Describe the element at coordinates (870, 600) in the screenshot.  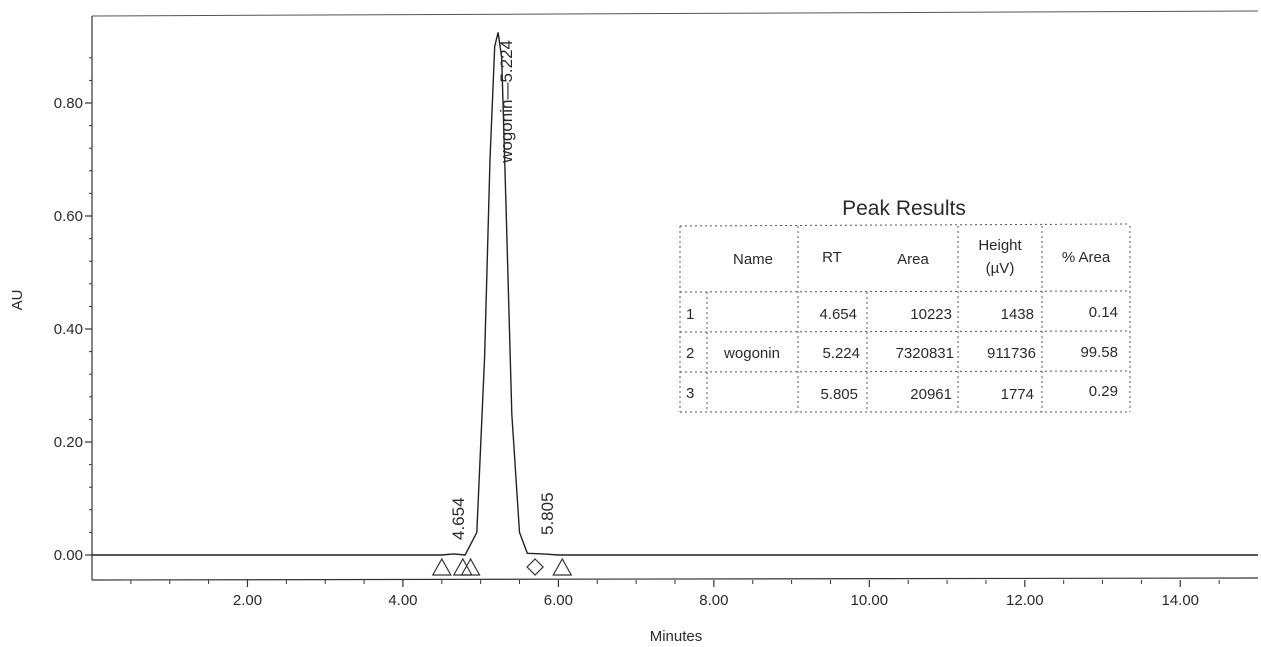
I see `x-tick-label: 10.00` at that location.